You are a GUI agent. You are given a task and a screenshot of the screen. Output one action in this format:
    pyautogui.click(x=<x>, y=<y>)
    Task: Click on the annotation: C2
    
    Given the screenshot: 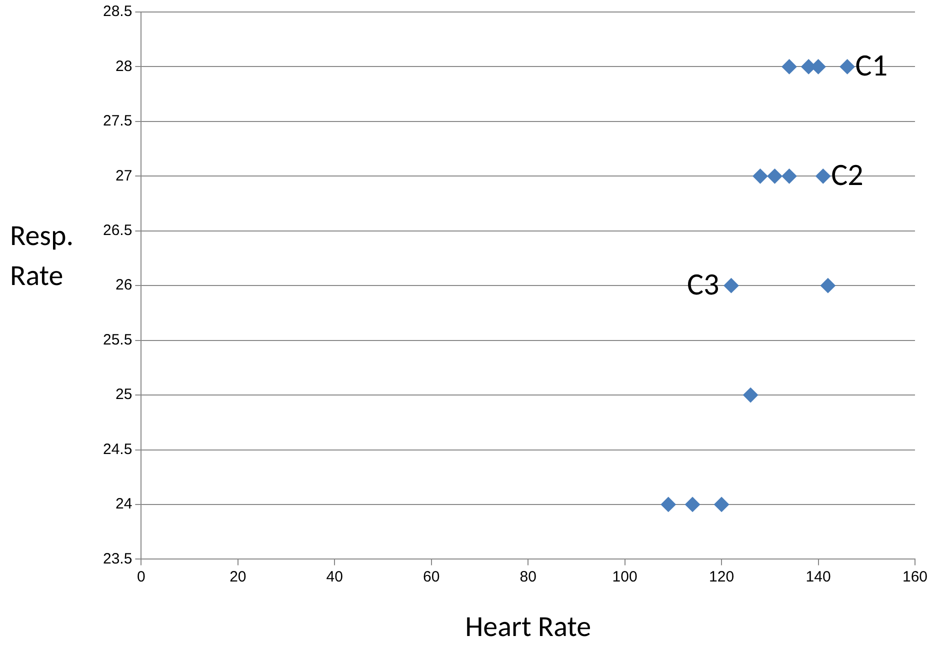 What is the action you would take?
    pyautogui.click(x=847, y=175)
    